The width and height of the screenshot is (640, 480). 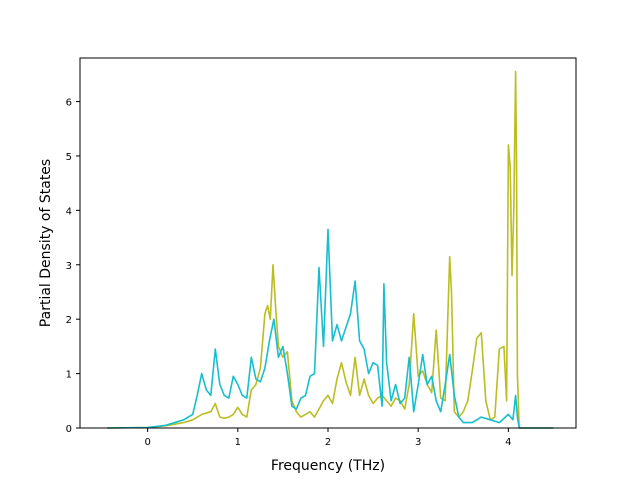 What do you see at coordinates (69, 211) in the screenshot?
I see `y-tick-label: 4` at bounding box center [69, 211].